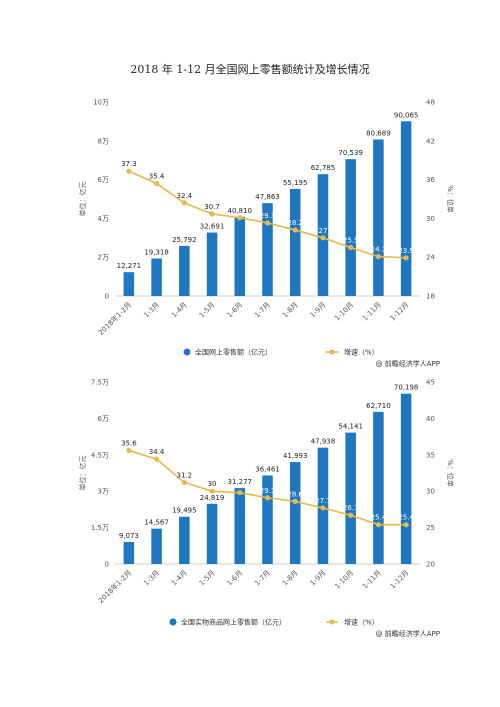 The image size is (500, 707). What do you see at coordinates (344, 580) in the screenshot?
I see `x-tick-label: 1-10月` at bounding box center [344, 580].